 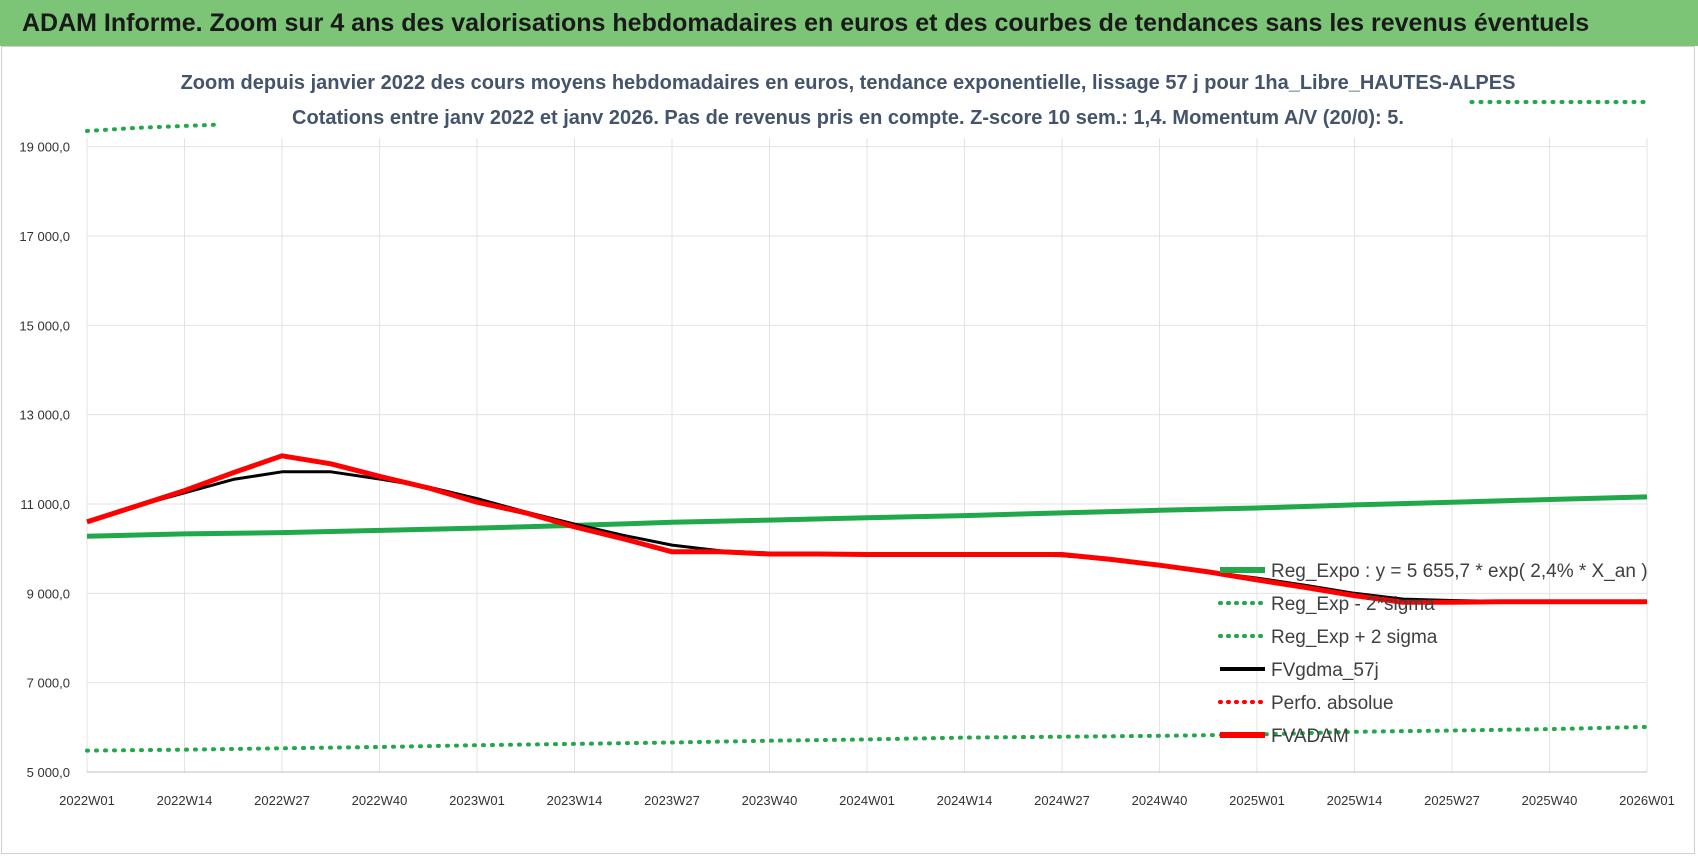 I want to click on y-tick-label: 15 000,0, so click(x=44, y=325).